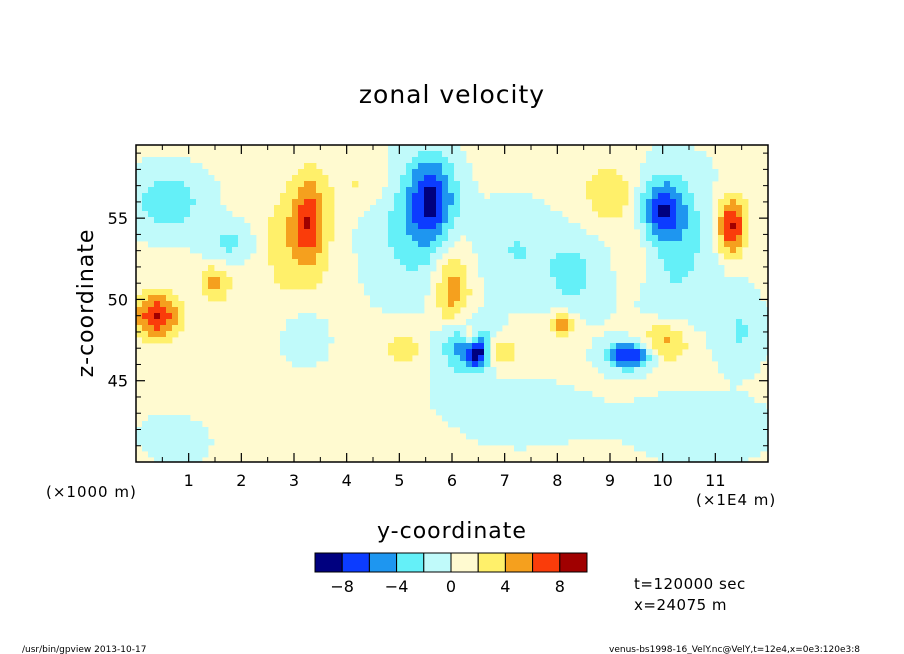 The image size is (904, 654). I want to click on y-tick-label: 45, so click(118, 381).